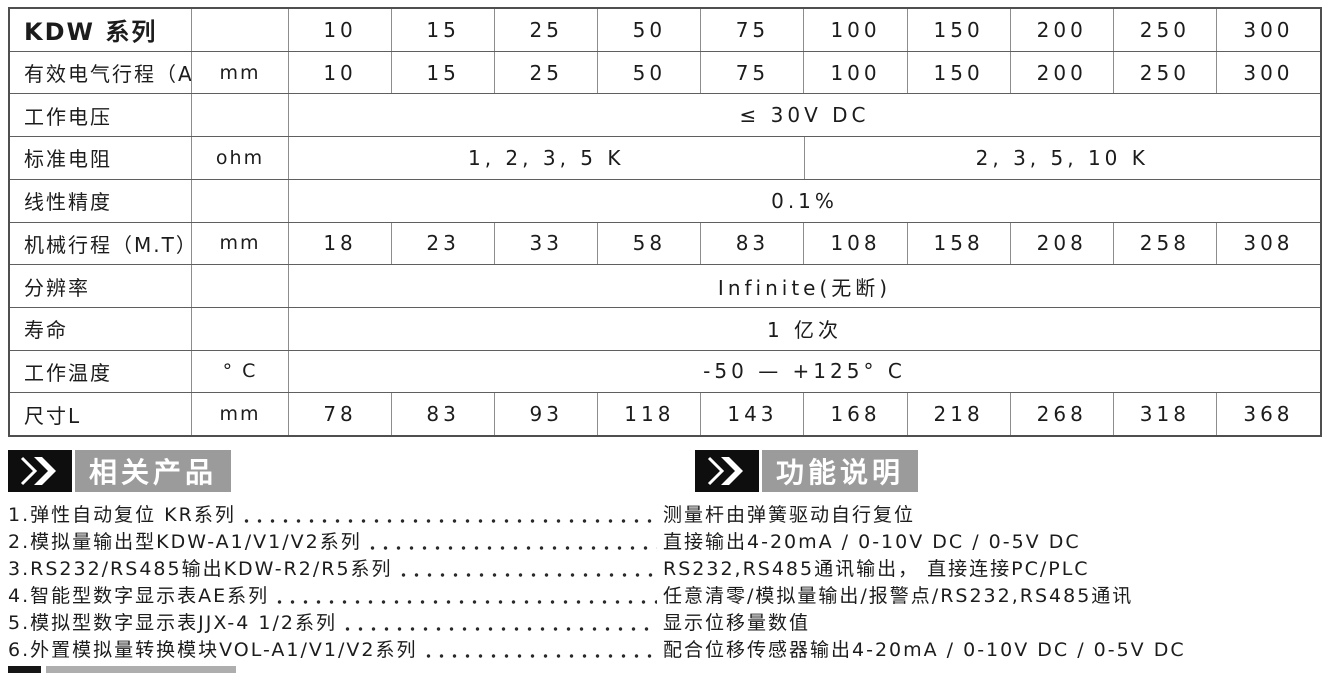 This screenshot has height=673, width=1330. What do you see at coordinates (665, 30) in the screenshot?
I see `table-row: KDW 系列 10 15 25 50 75 100 150 200 250 300` at bounding box center [665, 30].